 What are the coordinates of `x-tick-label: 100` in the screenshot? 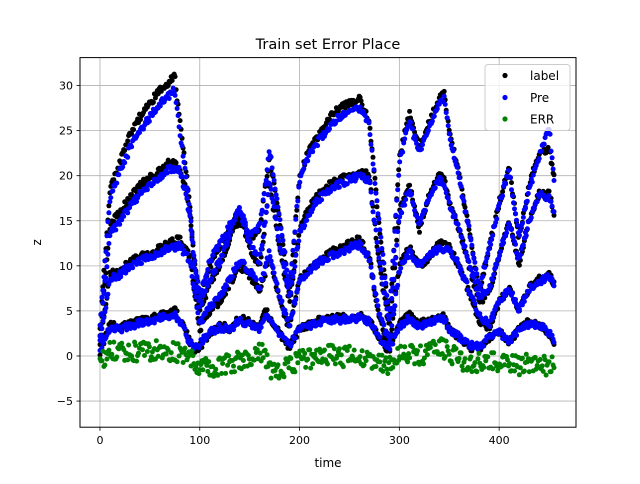 It's located at (199, 440).